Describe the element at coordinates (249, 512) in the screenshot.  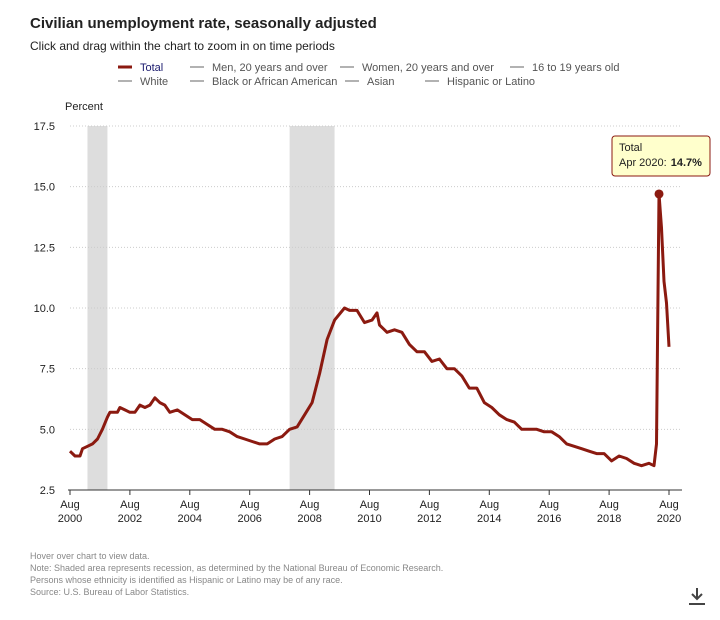
I see `x-tick-label: Aug 2006` at that location.